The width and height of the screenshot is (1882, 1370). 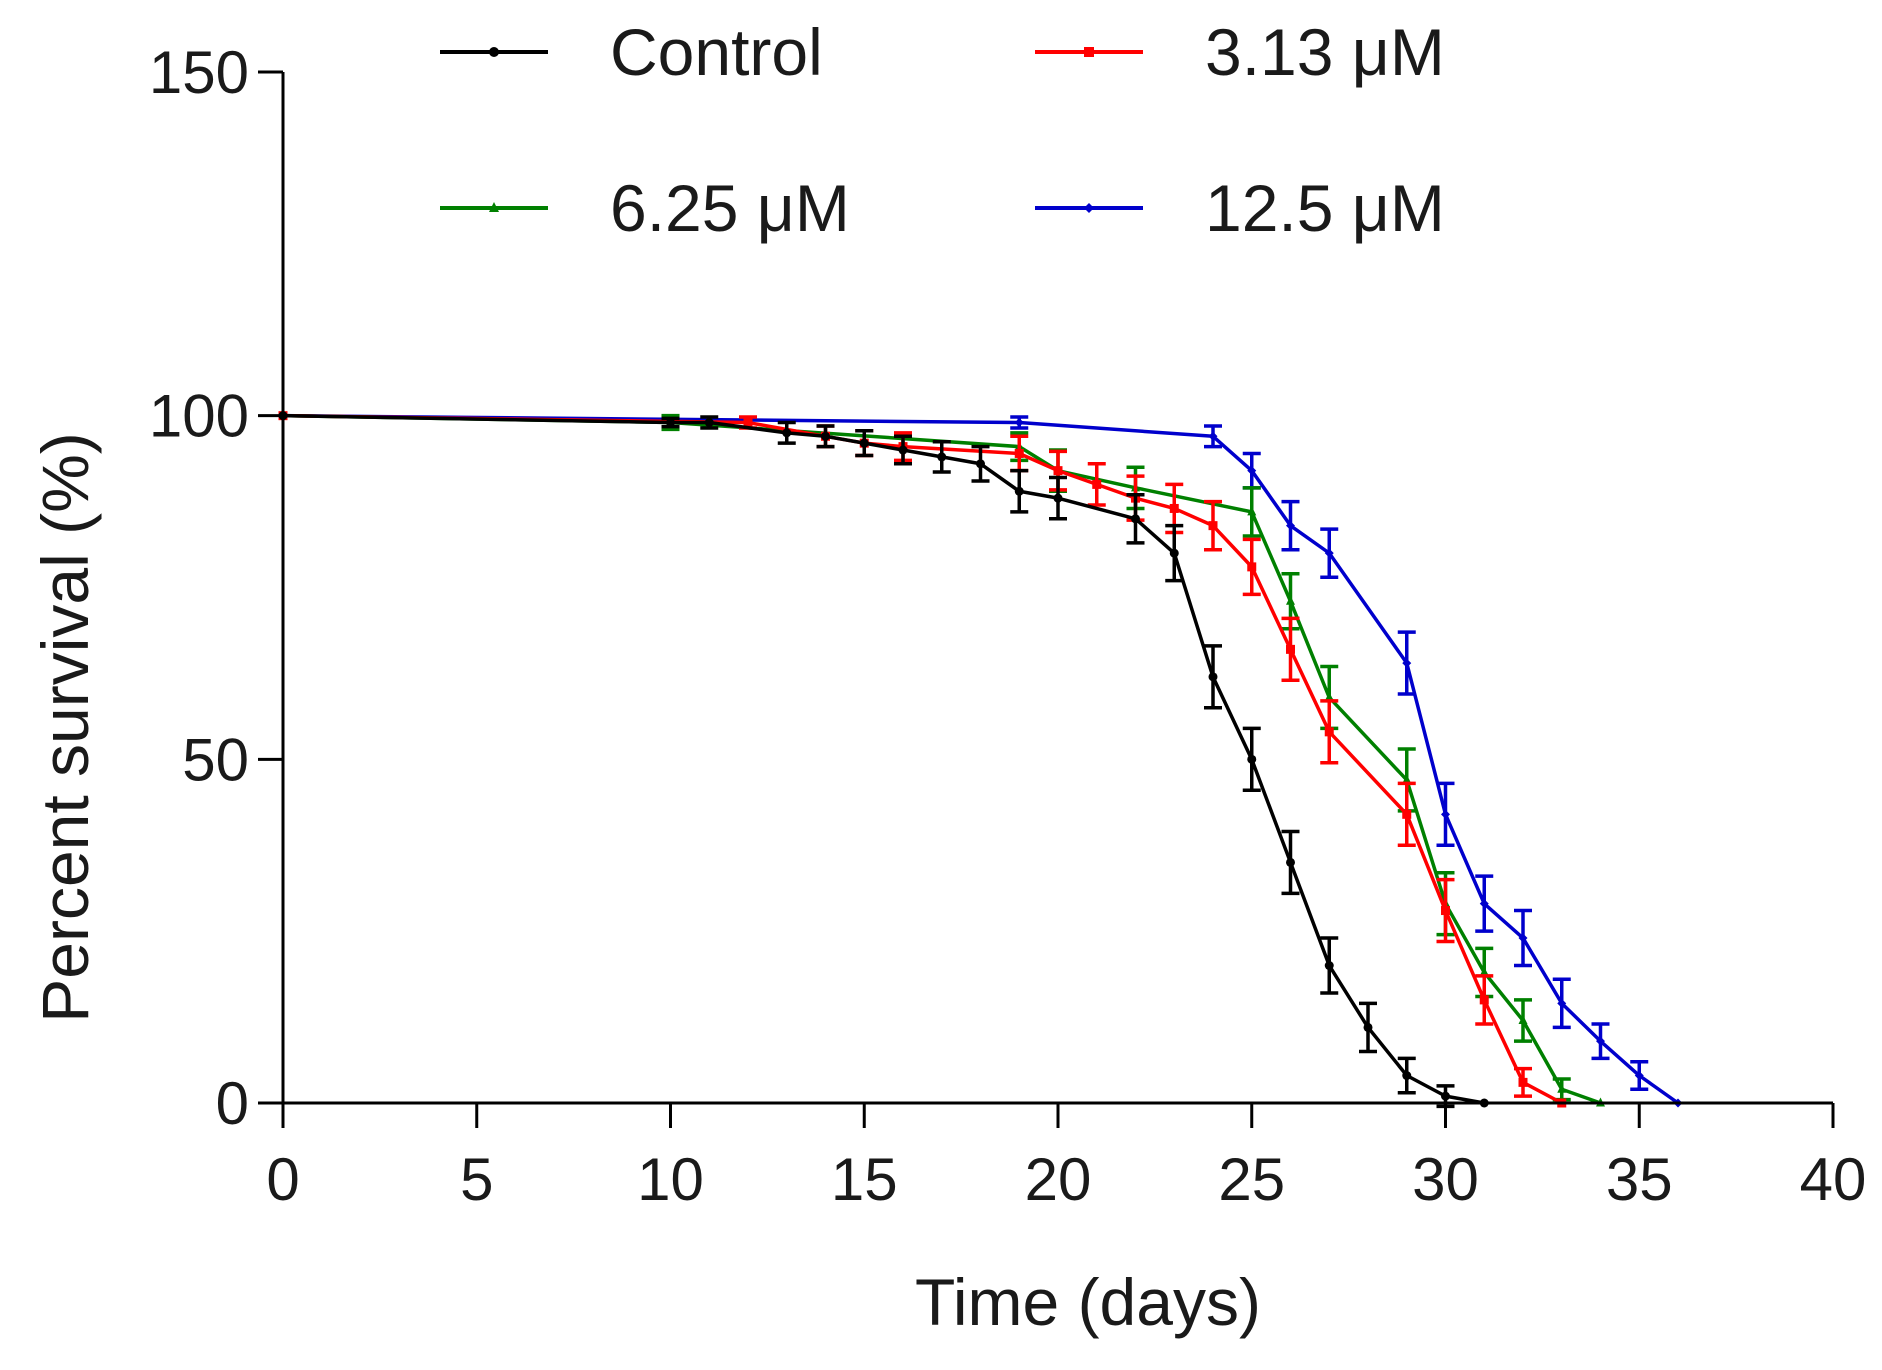 I want to click on legend-item-12-5-m: 12.5 μM, so click(x=1240, y=208).